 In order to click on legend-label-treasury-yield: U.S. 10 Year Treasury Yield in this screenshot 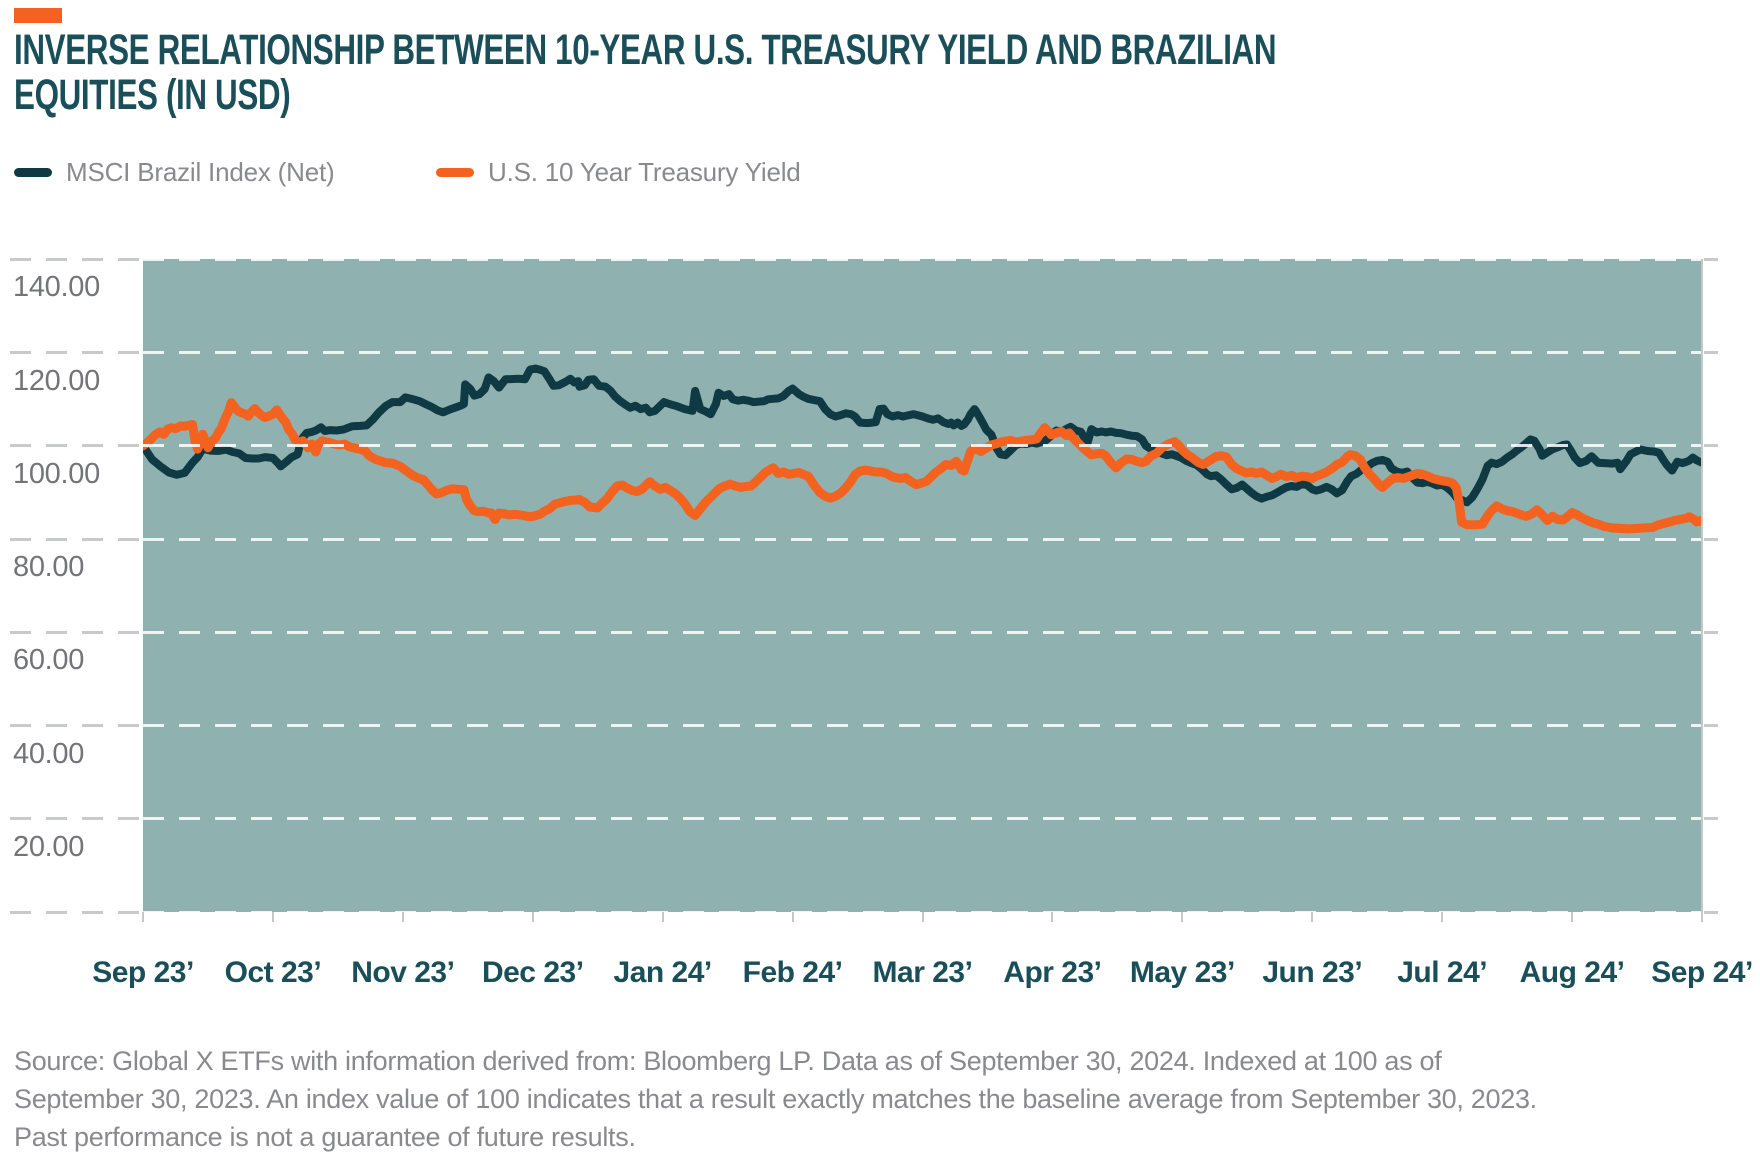, I will do `click(644, 171)`.